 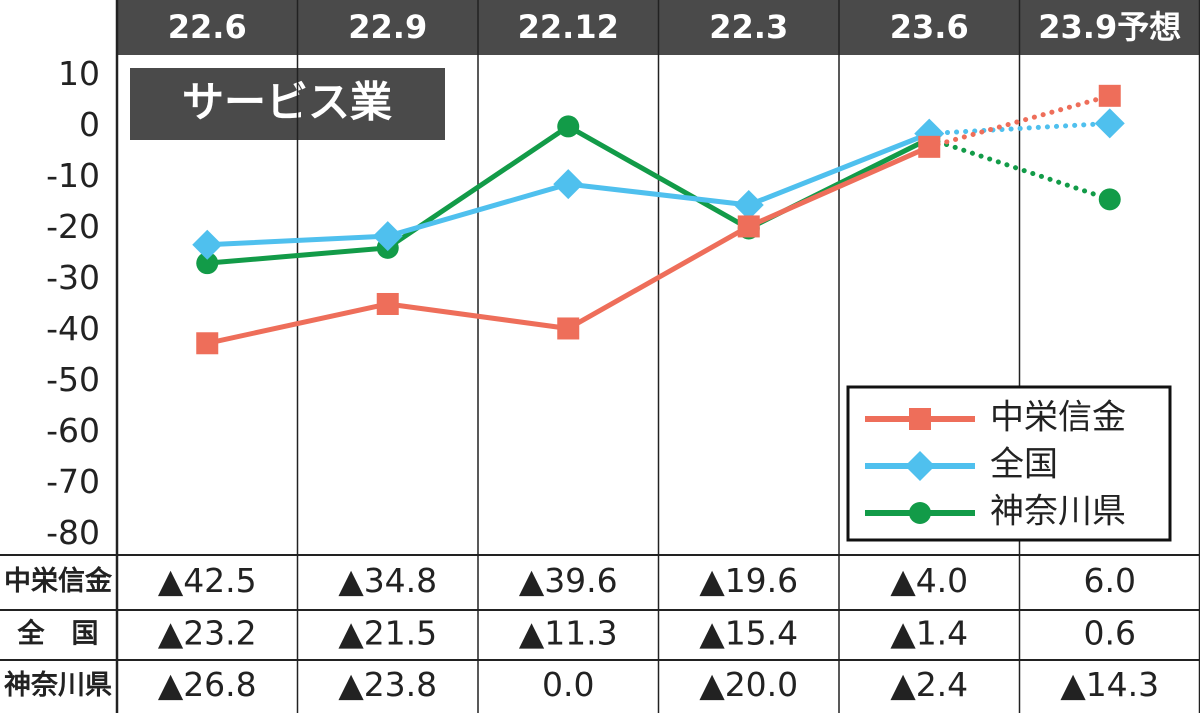 I want to click on table-cell: ▲39.6, so click(x=568, y=580).